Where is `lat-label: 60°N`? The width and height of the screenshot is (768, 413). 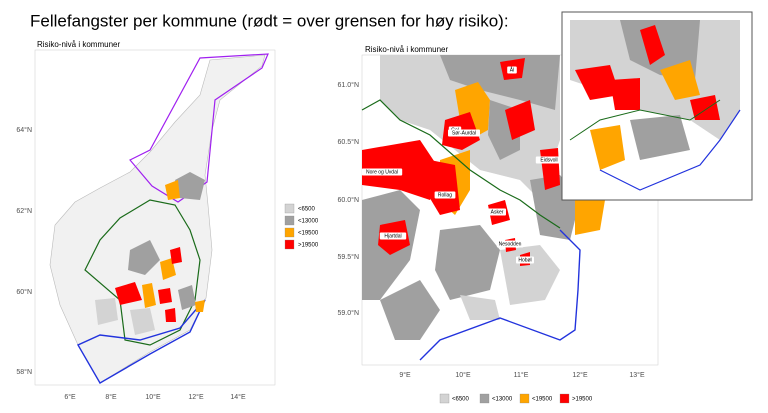 lat-label: 60°N is located at coordinates (24, 292).